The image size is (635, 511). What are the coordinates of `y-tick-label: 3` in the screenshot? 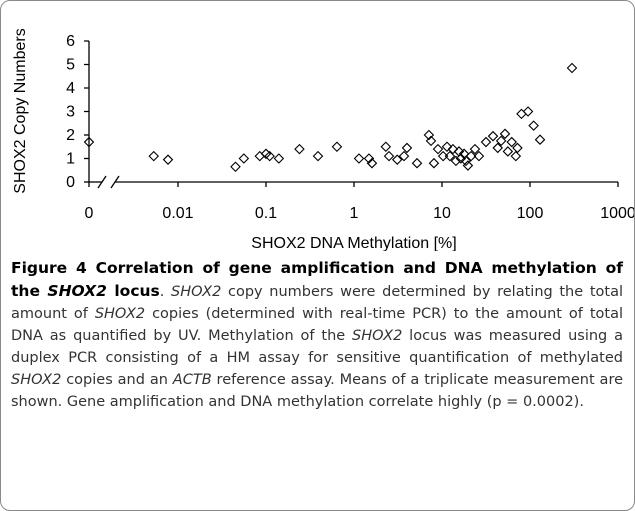 It's located at (70, 112).